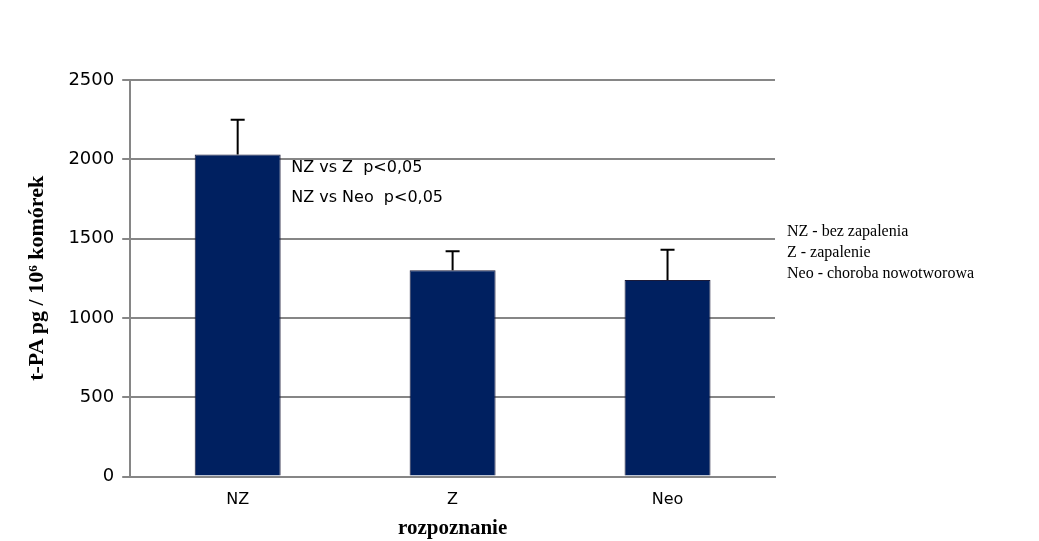 This screenshot has width=1039, height=541. Describe the element at coordinates (91, 316) in the screenshot. I see `y-tick-label: 1000` at that location.